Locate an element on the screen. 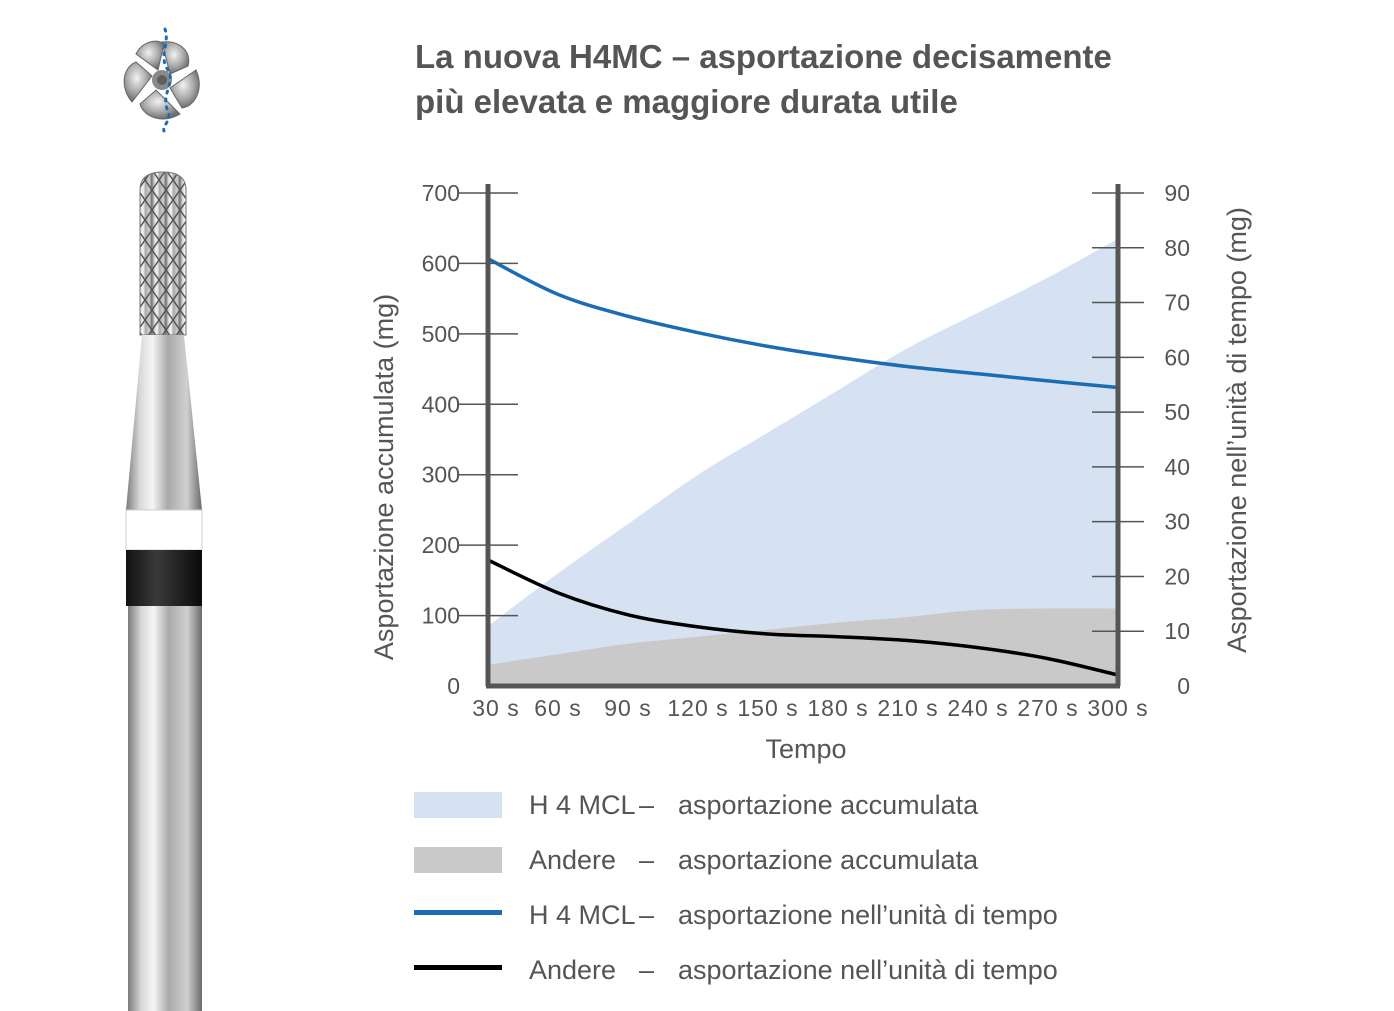 This screenshot has height=1011, width=1394. y-left-tick-label: 300 is located at coordinates (441, 475).